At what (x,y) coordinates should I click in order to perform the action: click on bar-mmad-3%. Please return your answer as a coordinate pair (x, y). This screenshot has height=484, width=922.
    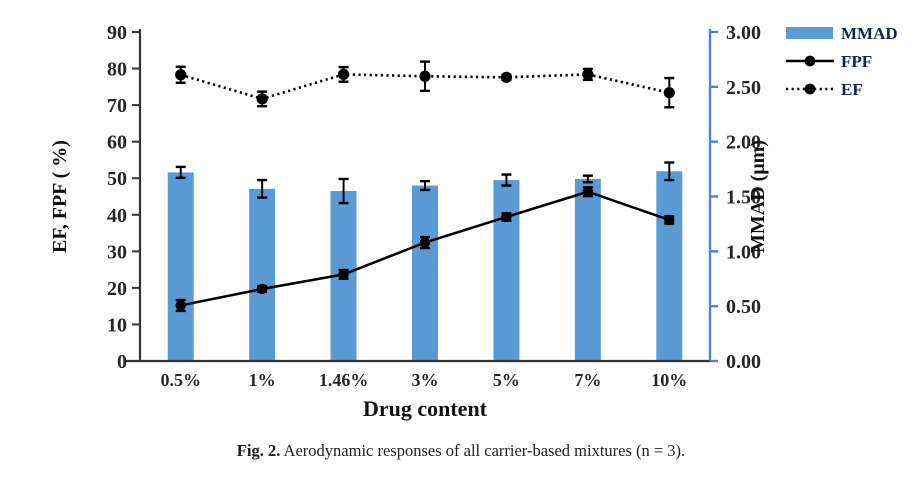
    Looking at the image, I should click on (425, 273).